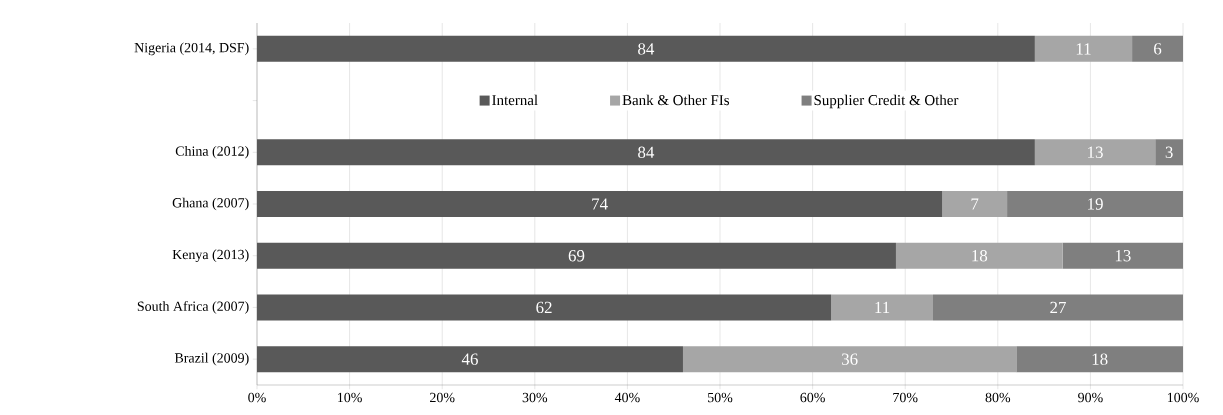 The height and width of the screenshot is (415, 1223). Describe the element at coordinates (210, 256) in the screenshot. I see `y-tick-label: Kenya (2013)` at that location.